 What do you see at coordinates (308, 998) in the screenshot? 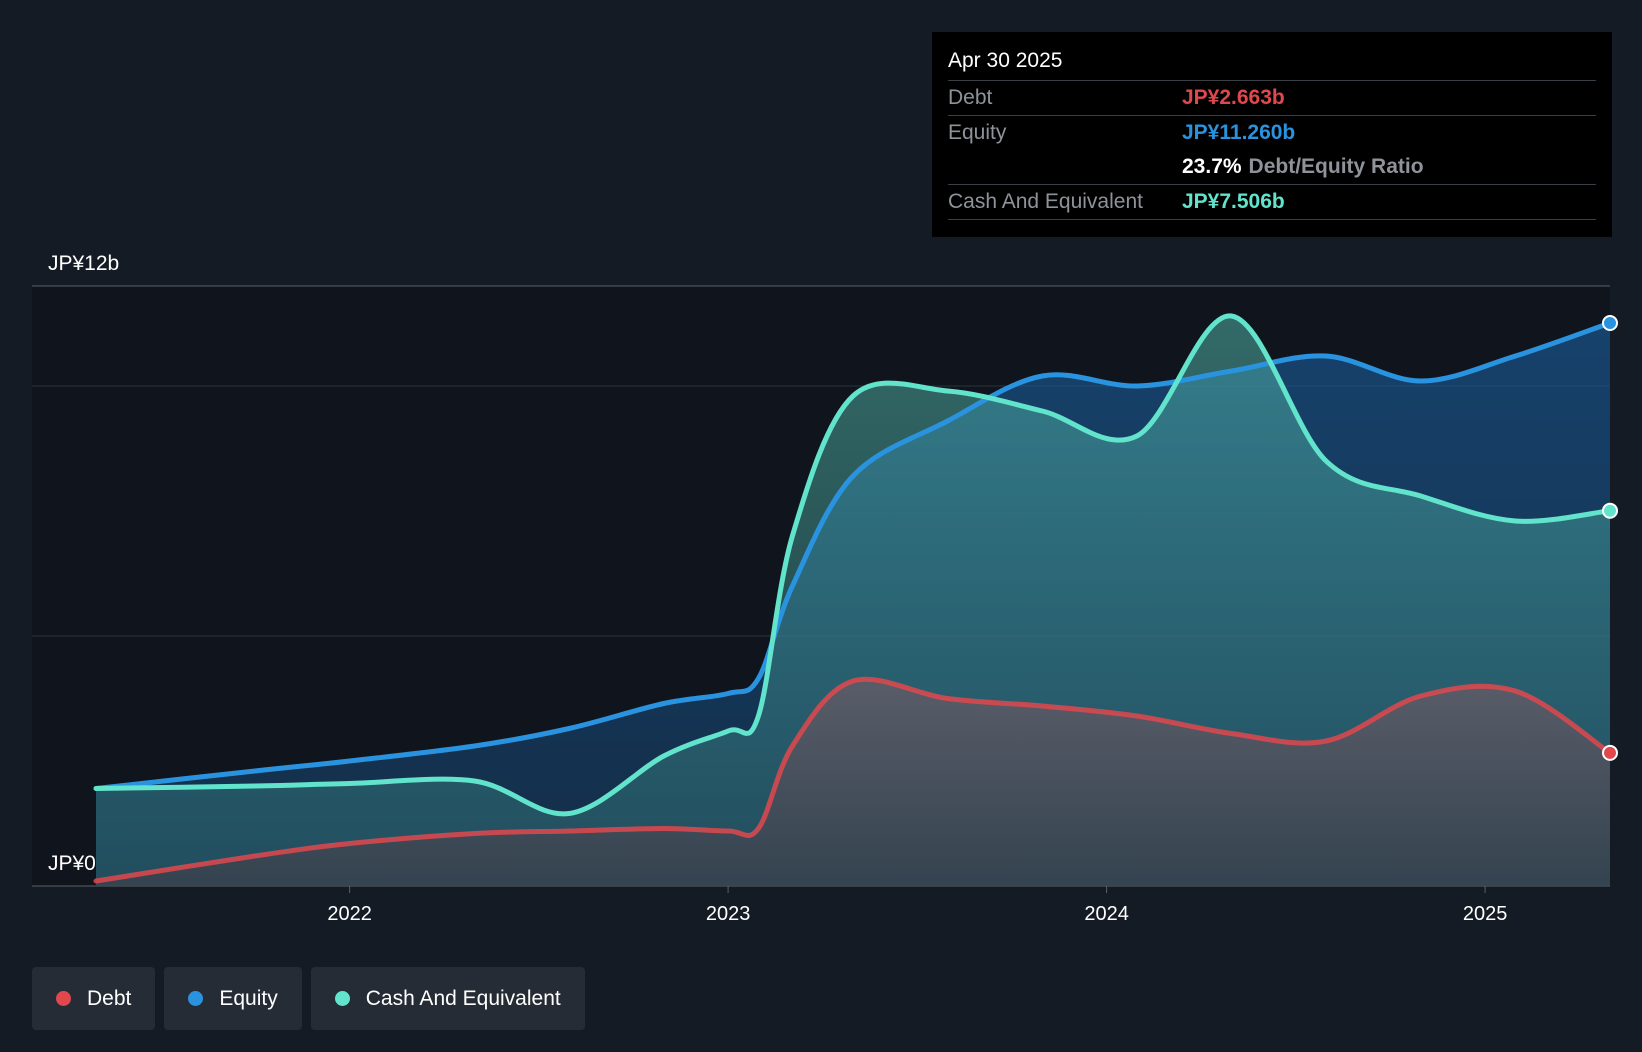
I see `legend: Debt Equity Cash And Equivalent` at bounding box center [308, 998].